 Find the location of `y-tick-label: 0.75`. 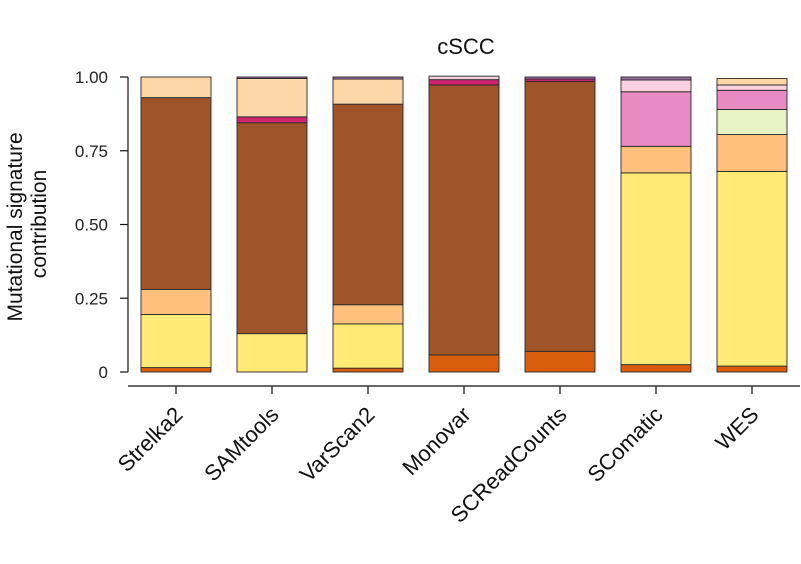

y-tick-label: 0.75 is located at coordinates (91, 151).